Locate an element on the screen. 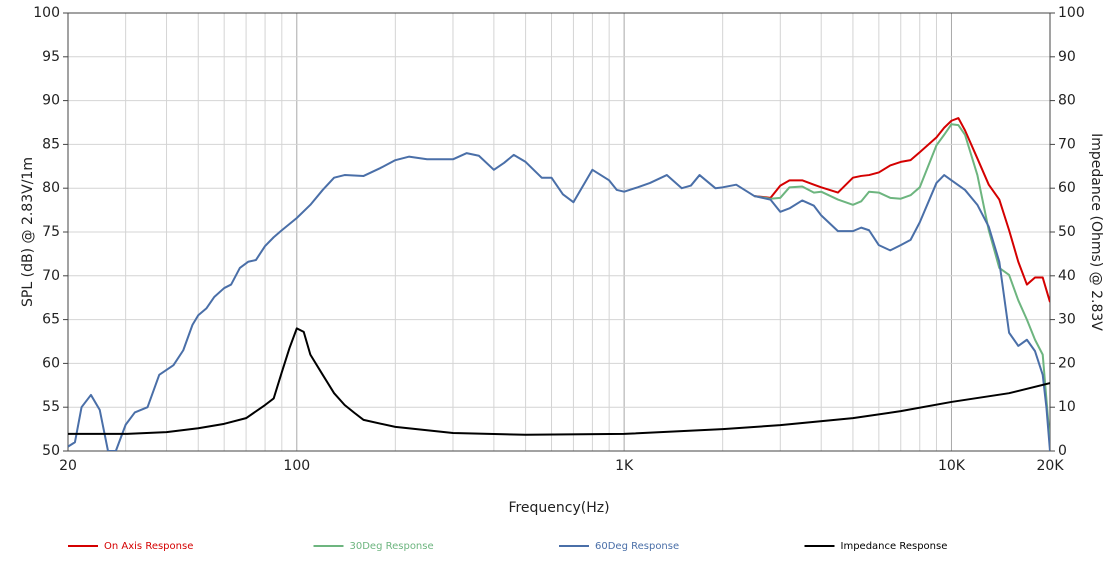 This screenshot has height=562, width=1112. y-tick-label: 95 is located at coordinates (51, 57).